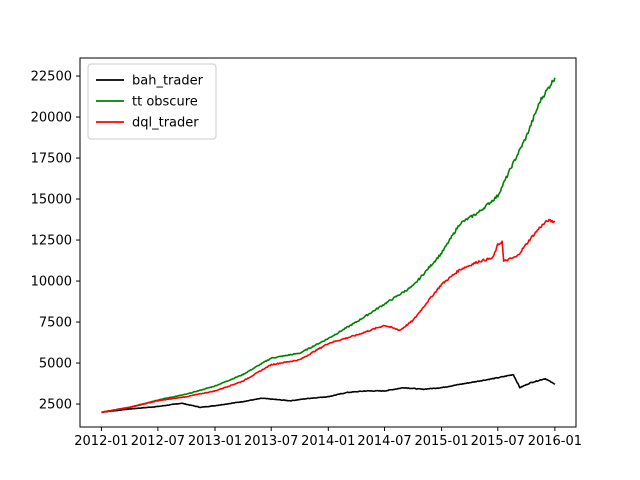  Describe the element at coordinates (328, 441) in the screenshot. I see `x-tick-label: 2014-01` at that location.